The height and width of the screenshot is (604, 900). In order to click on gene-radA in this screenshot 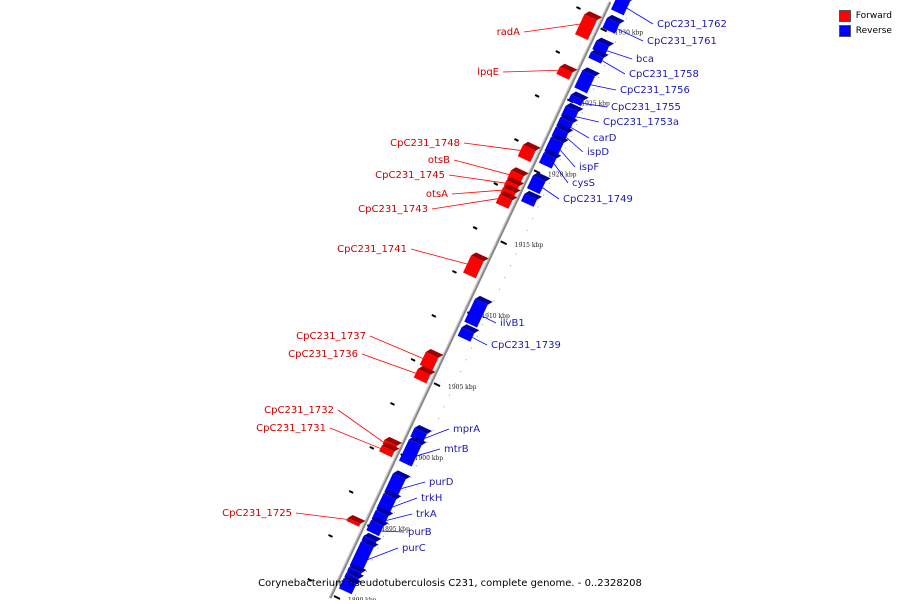, I will do `click(589, 26)`.